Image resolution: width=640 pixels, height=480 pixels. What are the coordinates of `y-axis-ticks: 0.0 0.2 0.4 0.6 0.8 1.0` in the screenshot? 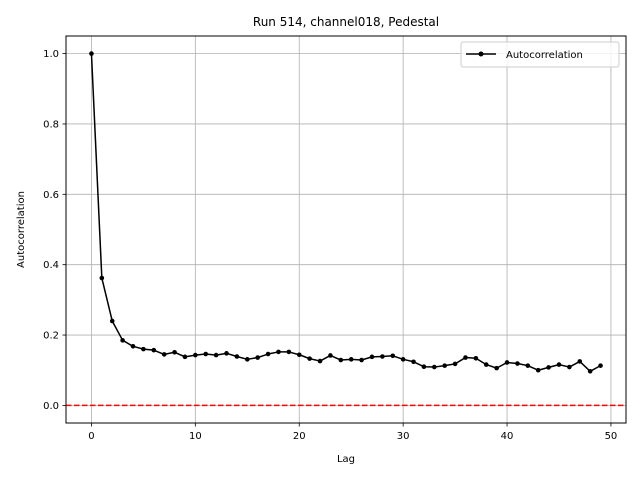 It's located at (54, 230).